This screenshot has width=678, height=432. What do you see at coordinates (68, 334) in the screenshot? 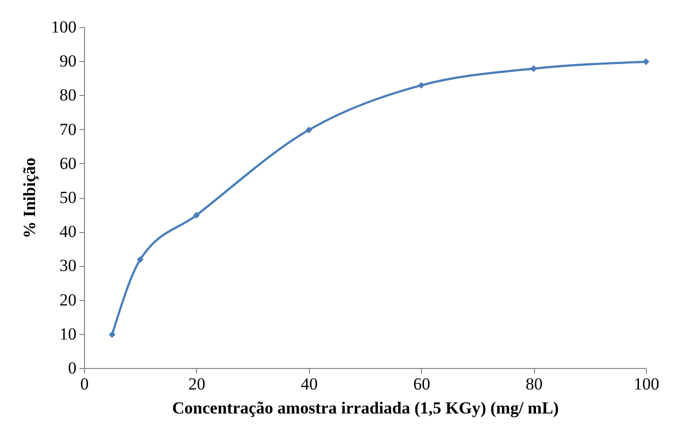
I see `y-tick-label: 10` at bounding box center [68, 334].